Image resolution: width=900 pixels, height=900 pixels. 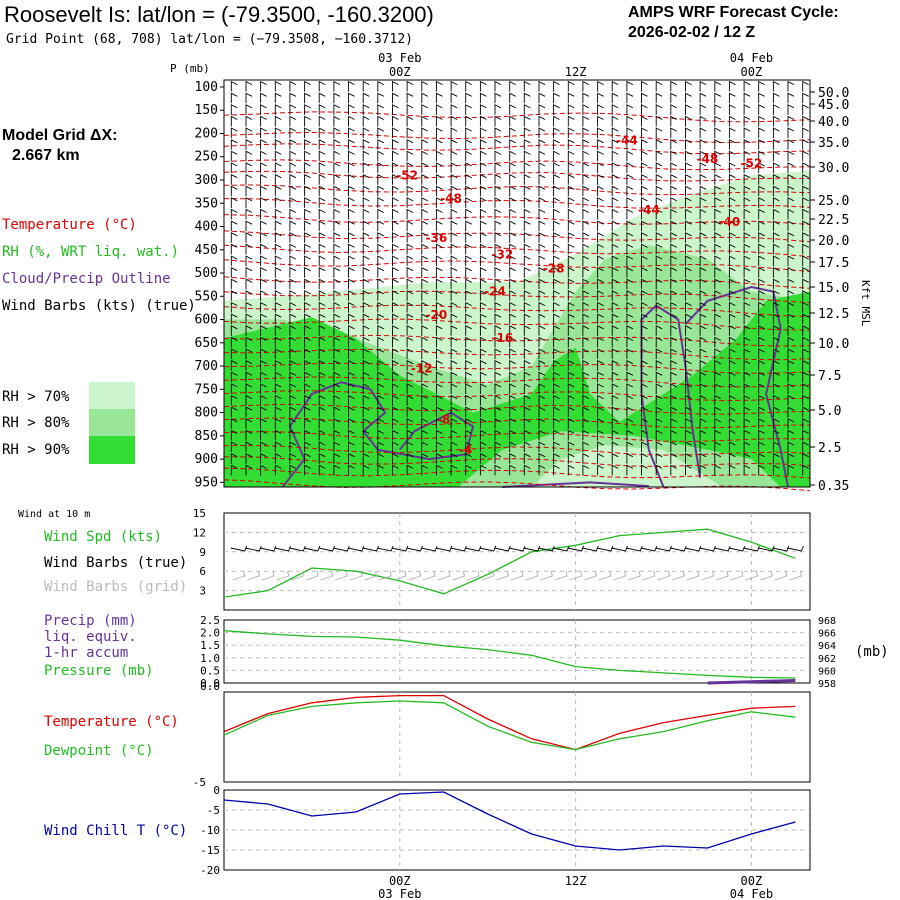 I want to click on legend-wind-chill: Wind Chill T (°C), so click(x=116, y=831).